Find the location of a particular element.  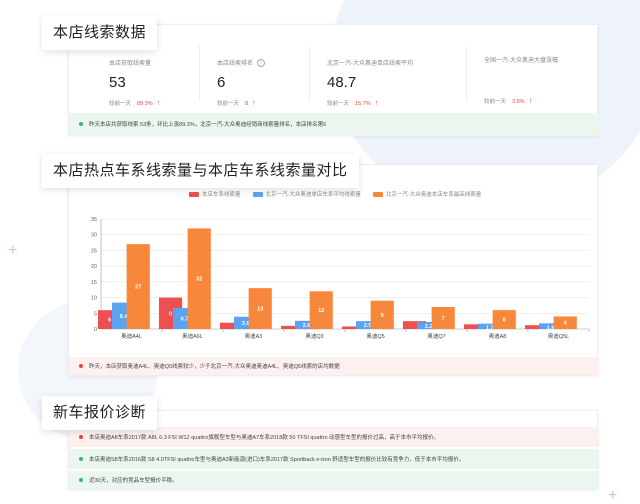

stat-compare: 较前一天 3.6% ↑ is located at coordinates (521, 101).